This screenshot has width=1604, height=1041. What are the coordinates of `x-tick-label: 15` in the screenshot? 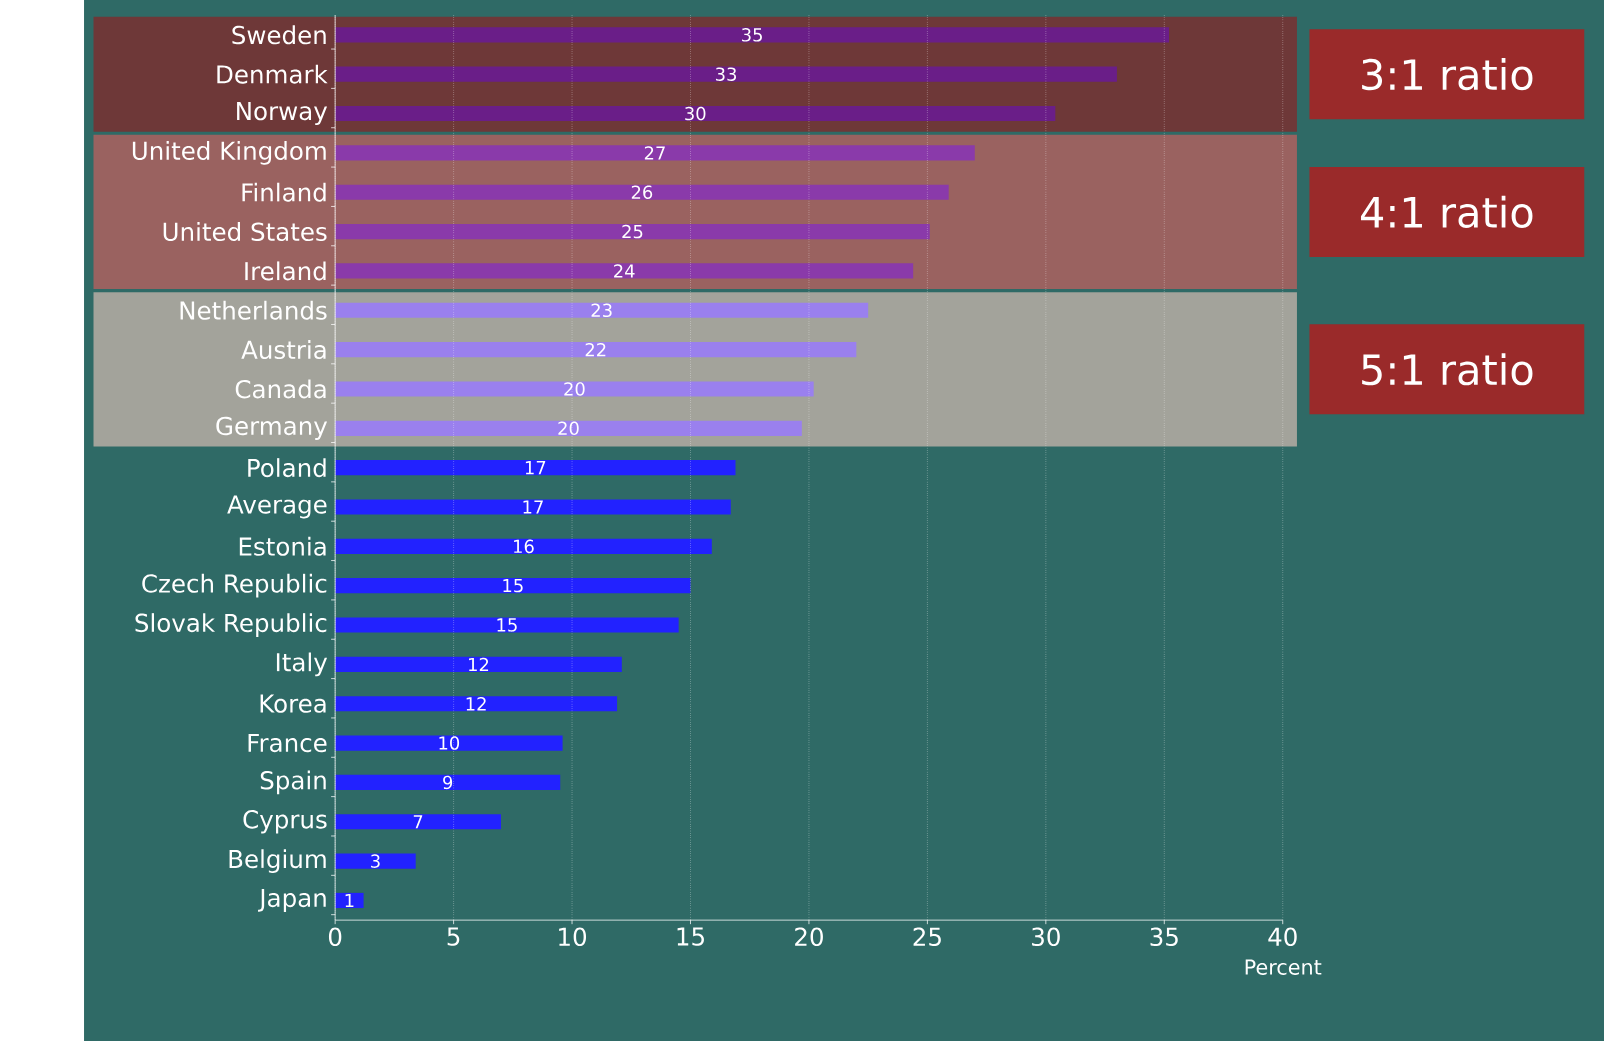 It's located at (690, 936).